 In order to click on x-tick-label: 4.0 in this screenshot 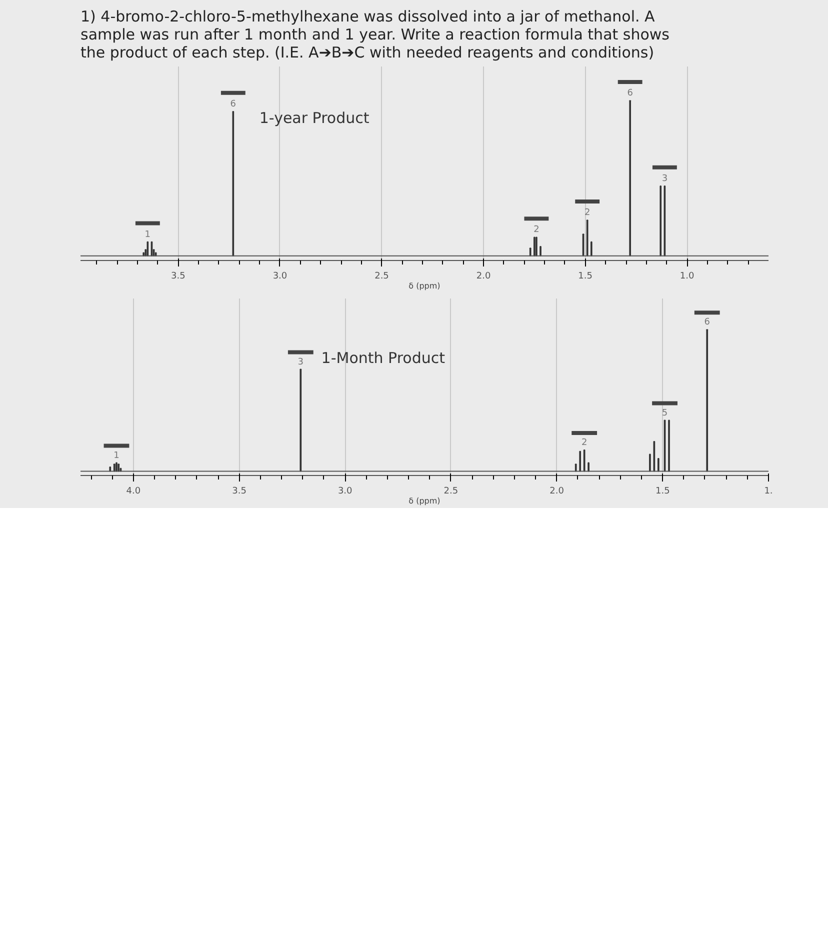, I will do `click(133, 491)`.